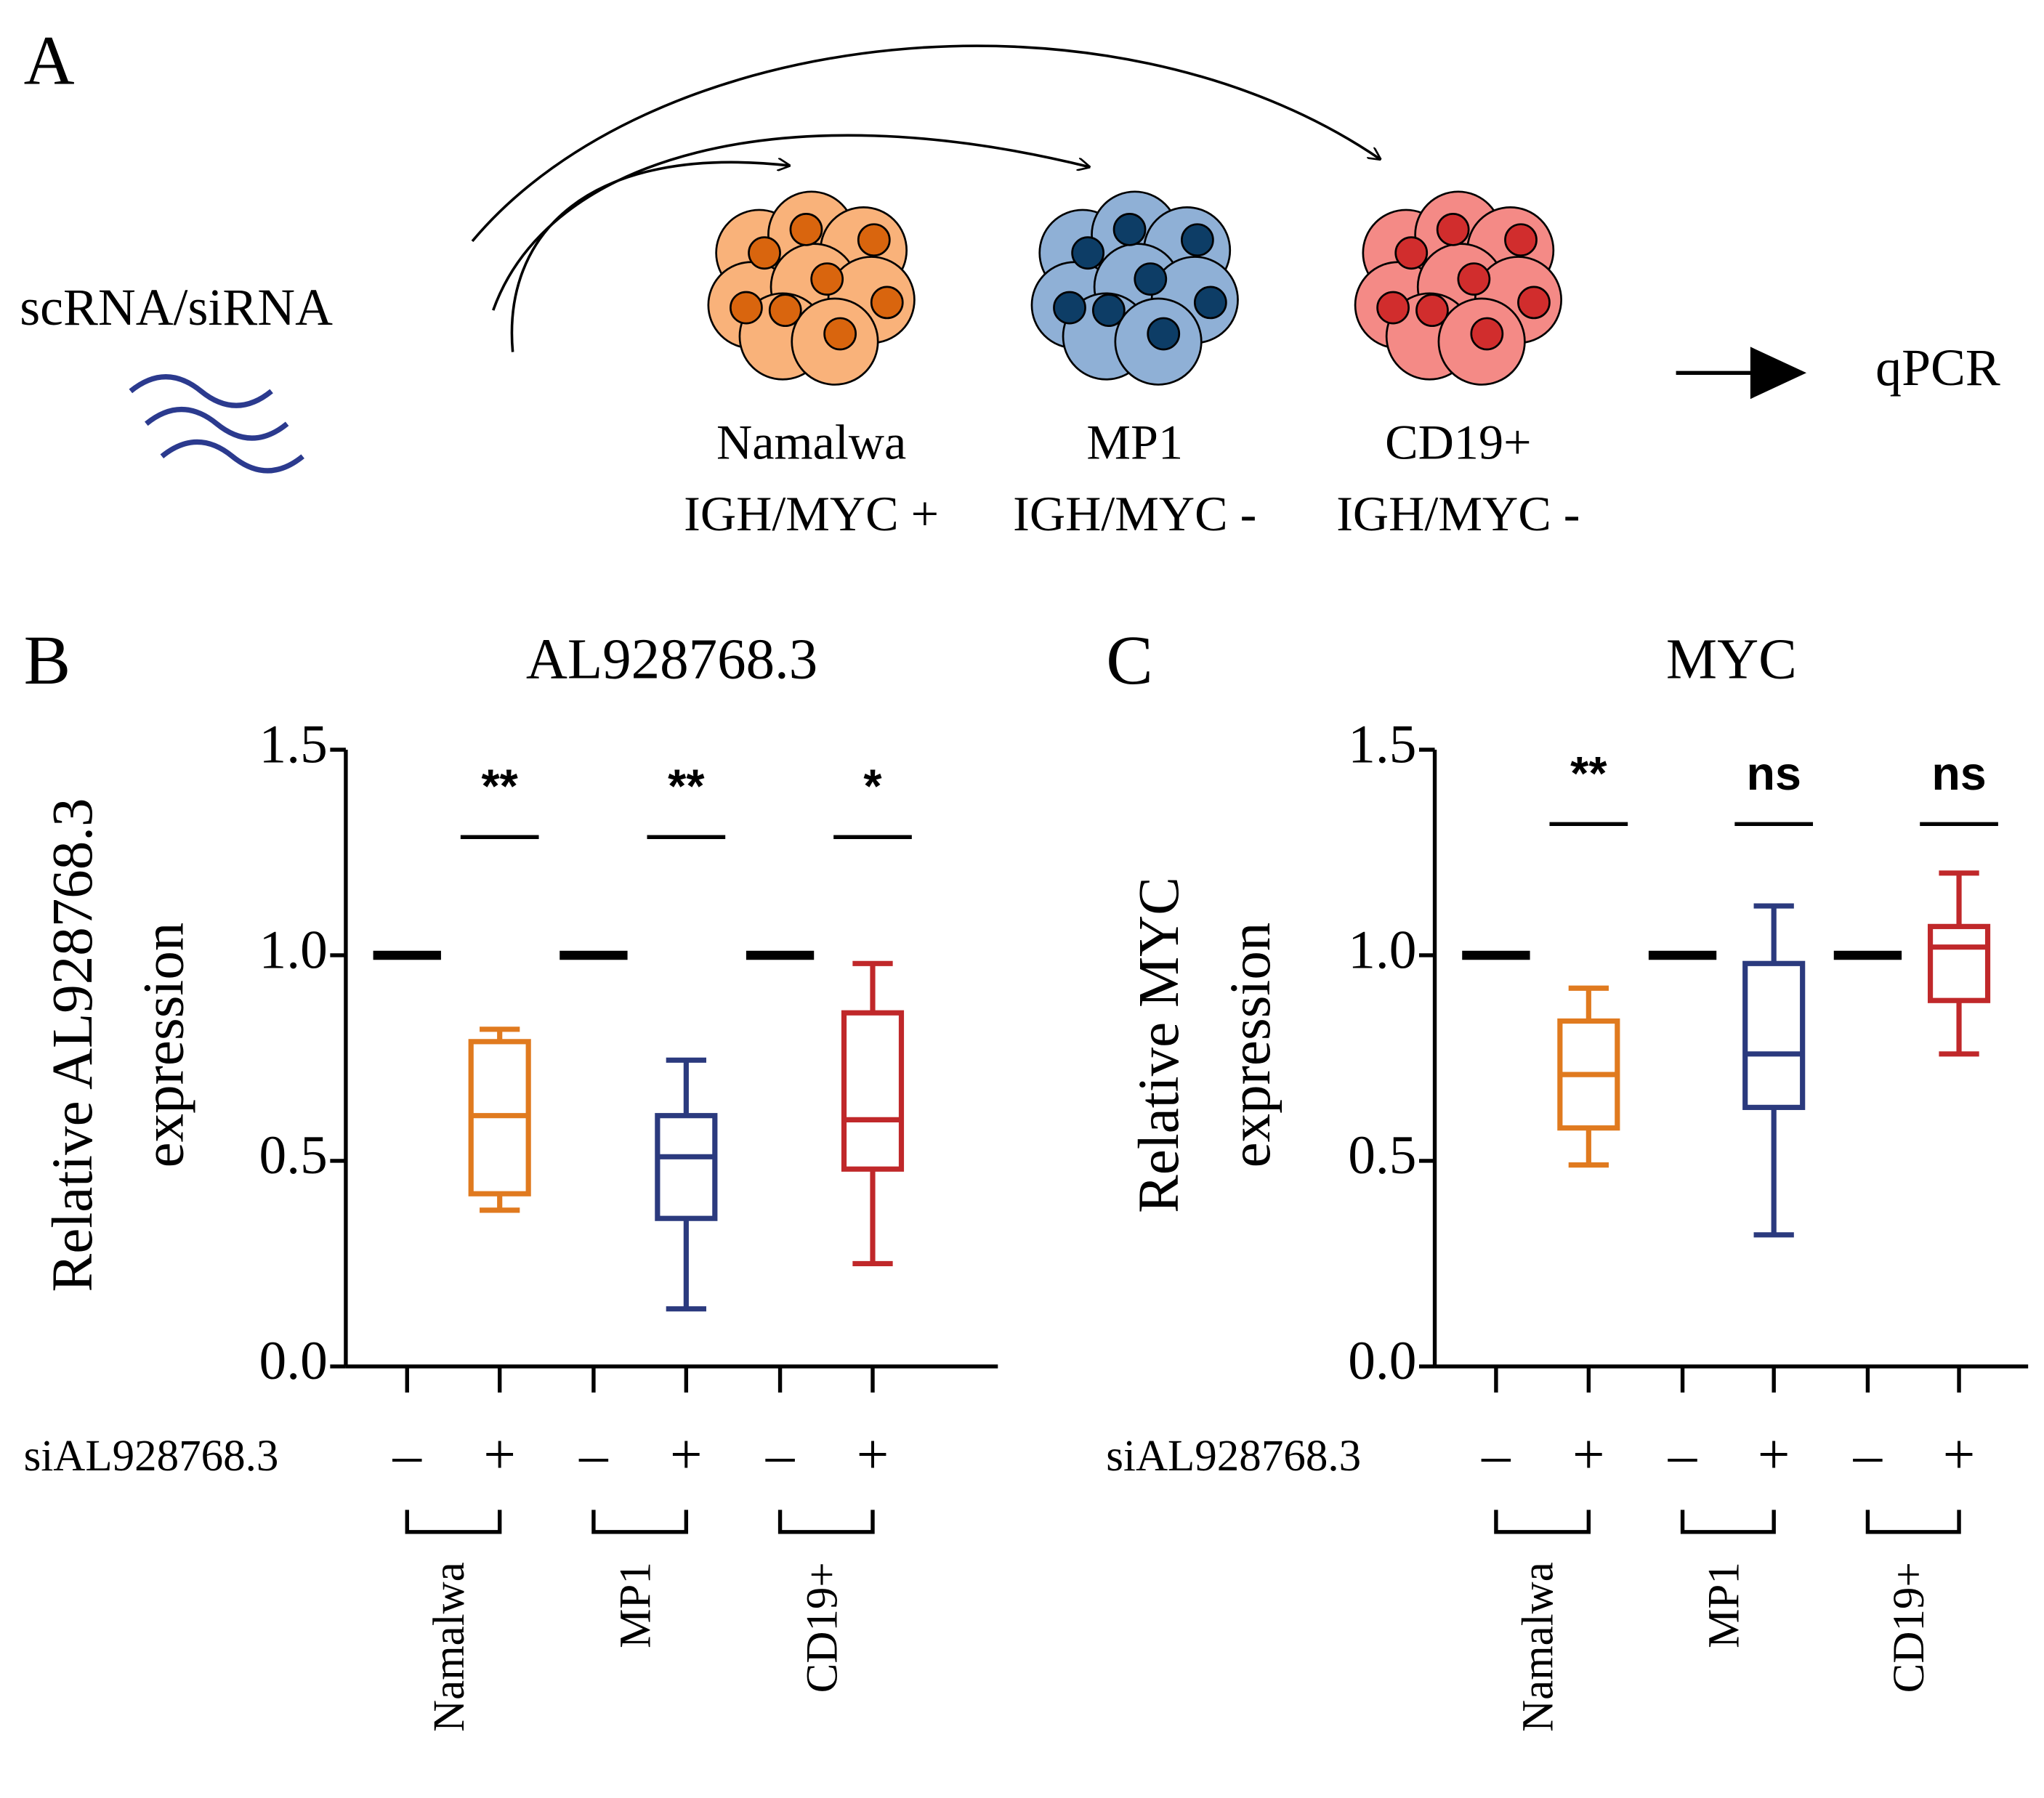  I want to click on cell-status: IGH/MYC +, so click(811, 513).